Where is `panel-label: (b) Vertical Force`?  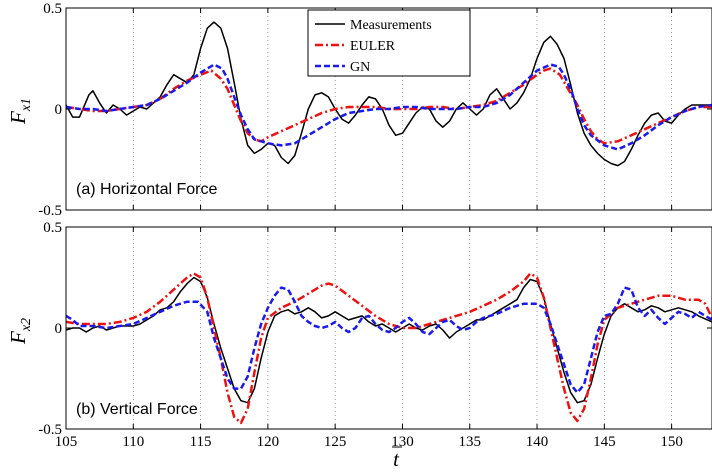 panel-label: (b) Vertical Force is located at coordinates (137, 409).